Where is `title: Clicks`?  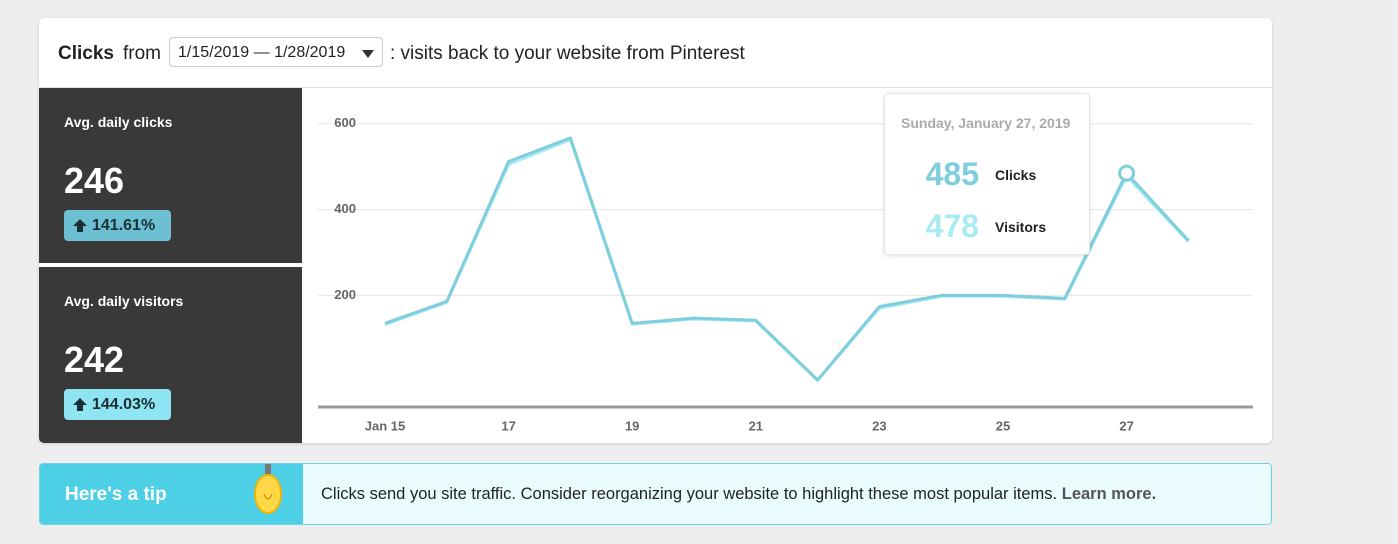 title: Clicks is located at coordinates (86, 53).